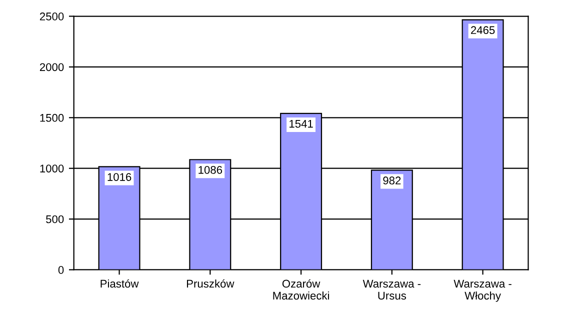 The width and height of the screenshot is (568, 325). What do you see at coordinates (391, 290) in the screenshot?
I see `x-tick-label: Warszawa - Ursus` at bounding box center [391, 290].